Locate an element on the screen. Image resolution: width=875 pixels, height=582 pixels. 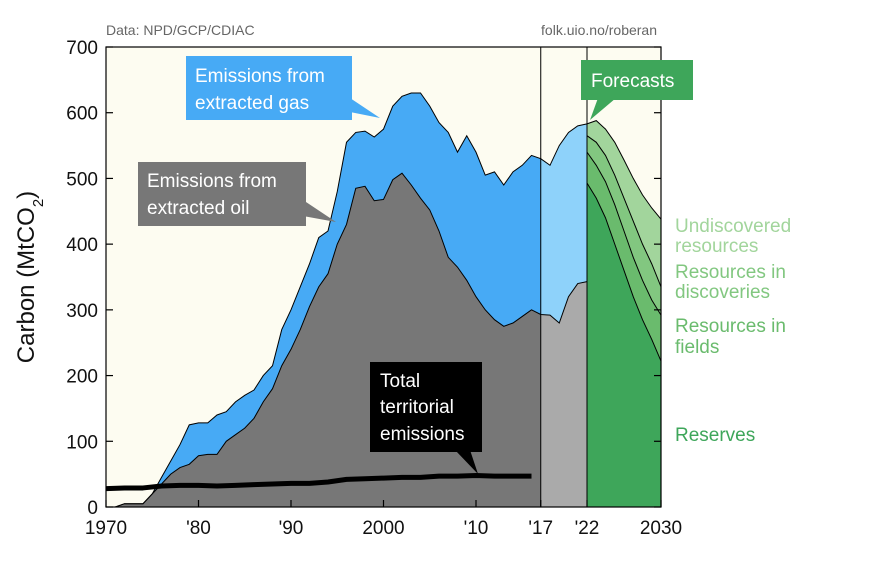
x-tick-label: '17 is located at coordinates (540, 528).